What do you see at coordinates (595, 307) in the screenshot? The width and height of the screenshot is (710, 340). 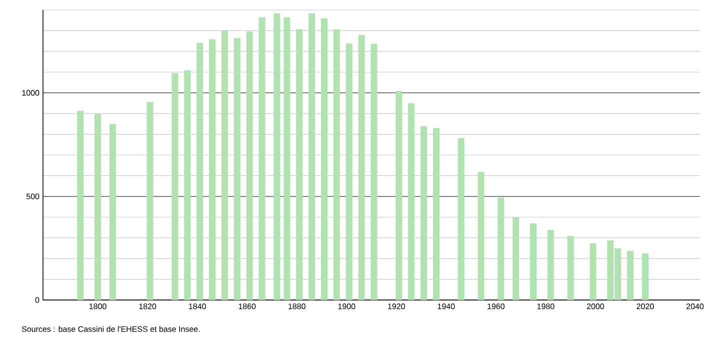 I see `x-tick-label: 2000` at bounding box center [595, 307].